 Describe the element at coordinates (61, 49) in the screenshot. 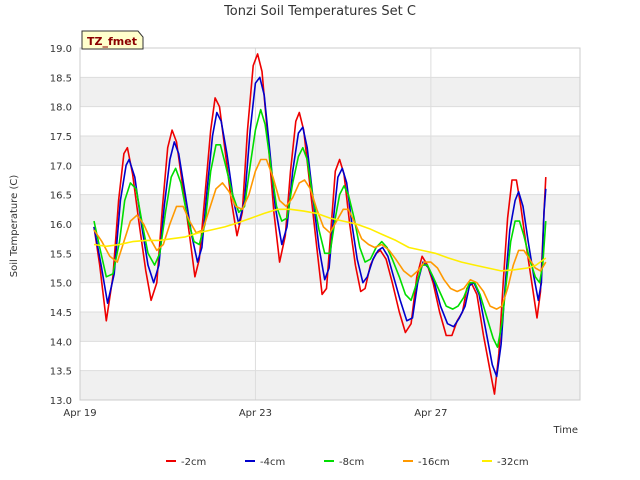

I see `y-tick-label: 19.0` at that location.